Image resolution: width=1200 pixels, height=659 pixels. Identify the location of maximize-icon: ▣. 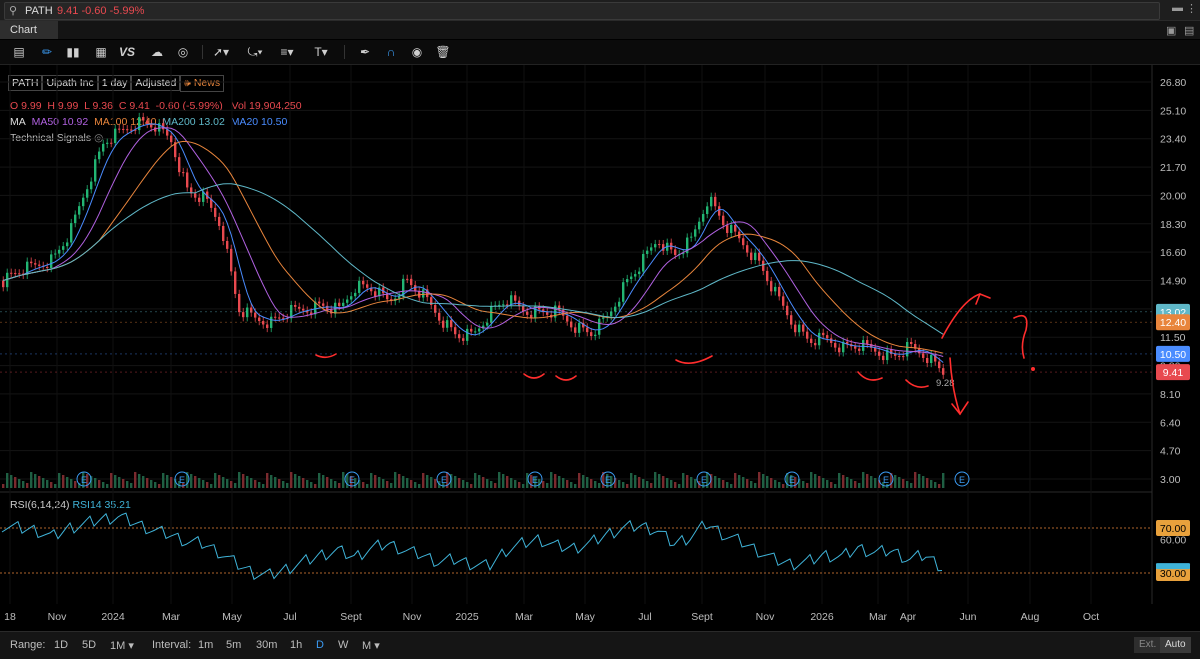
(1171, 31).